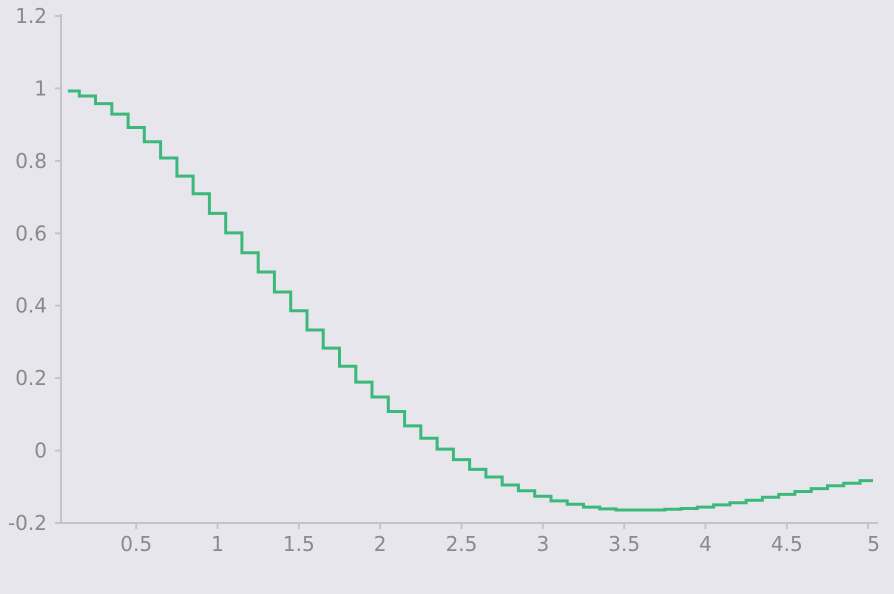 This screenshot has width=894, height=594. I want to click on y-tick-label: 1.2, so click(31, 16).